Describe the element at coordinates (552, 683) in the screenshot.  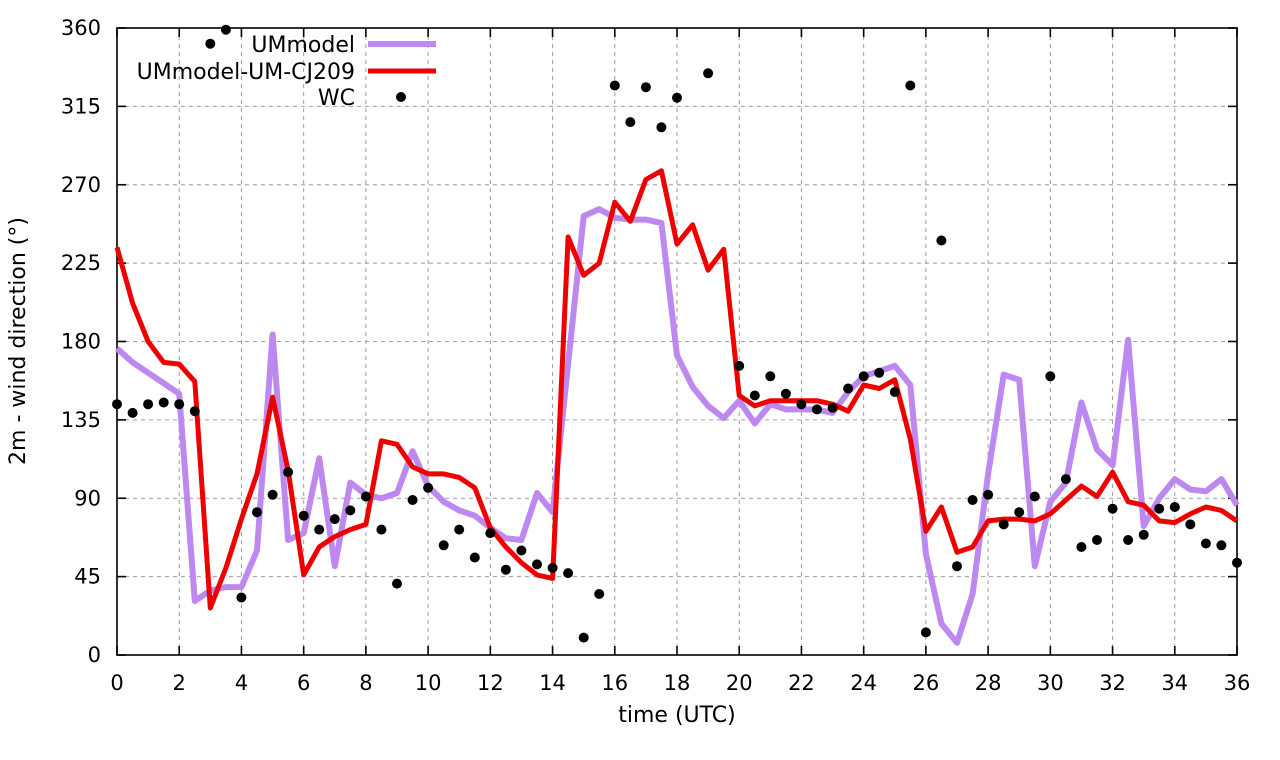
I see `x-tick-label: 14` at that location.